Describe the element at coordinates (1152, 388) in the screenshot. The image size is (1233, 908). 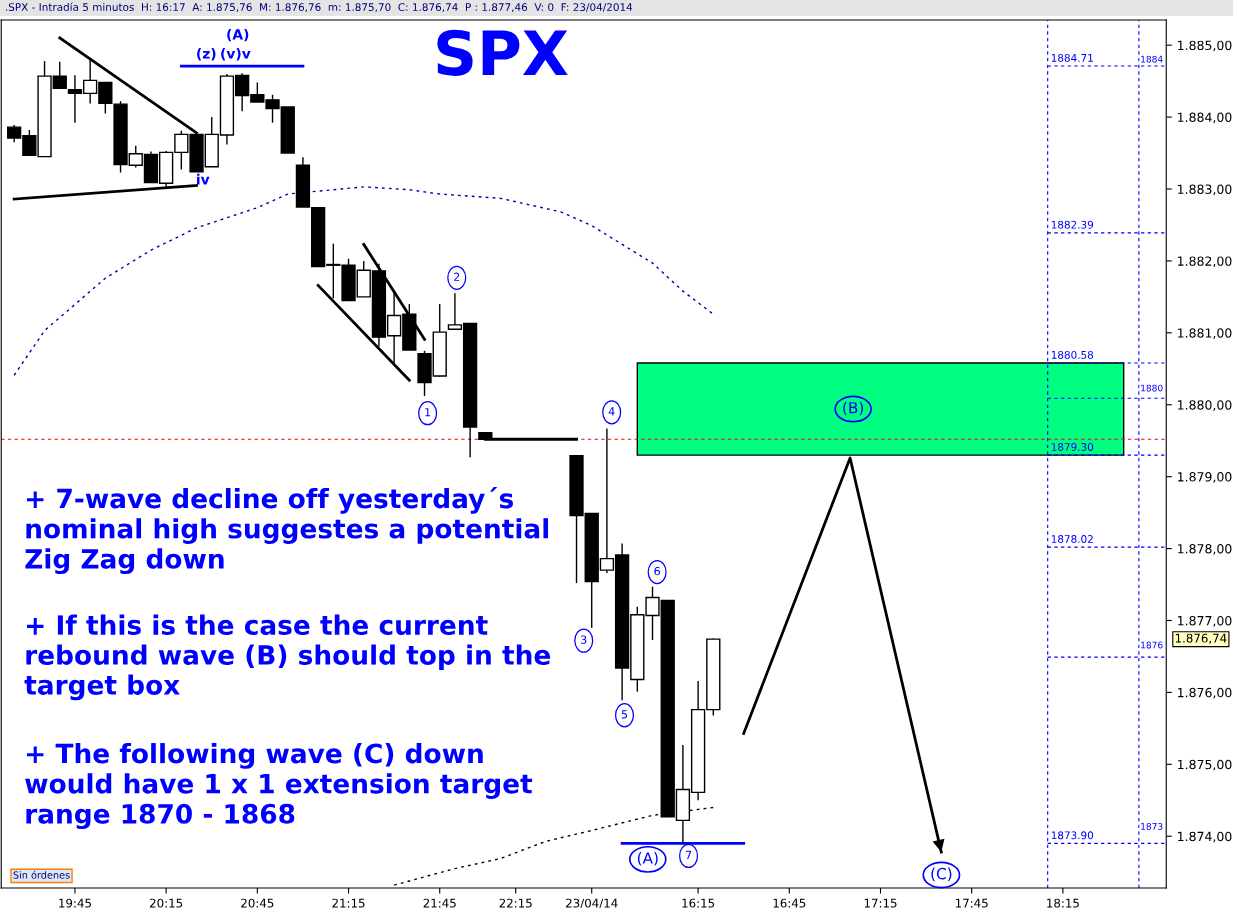
I see `annotation: 1880` at that location.